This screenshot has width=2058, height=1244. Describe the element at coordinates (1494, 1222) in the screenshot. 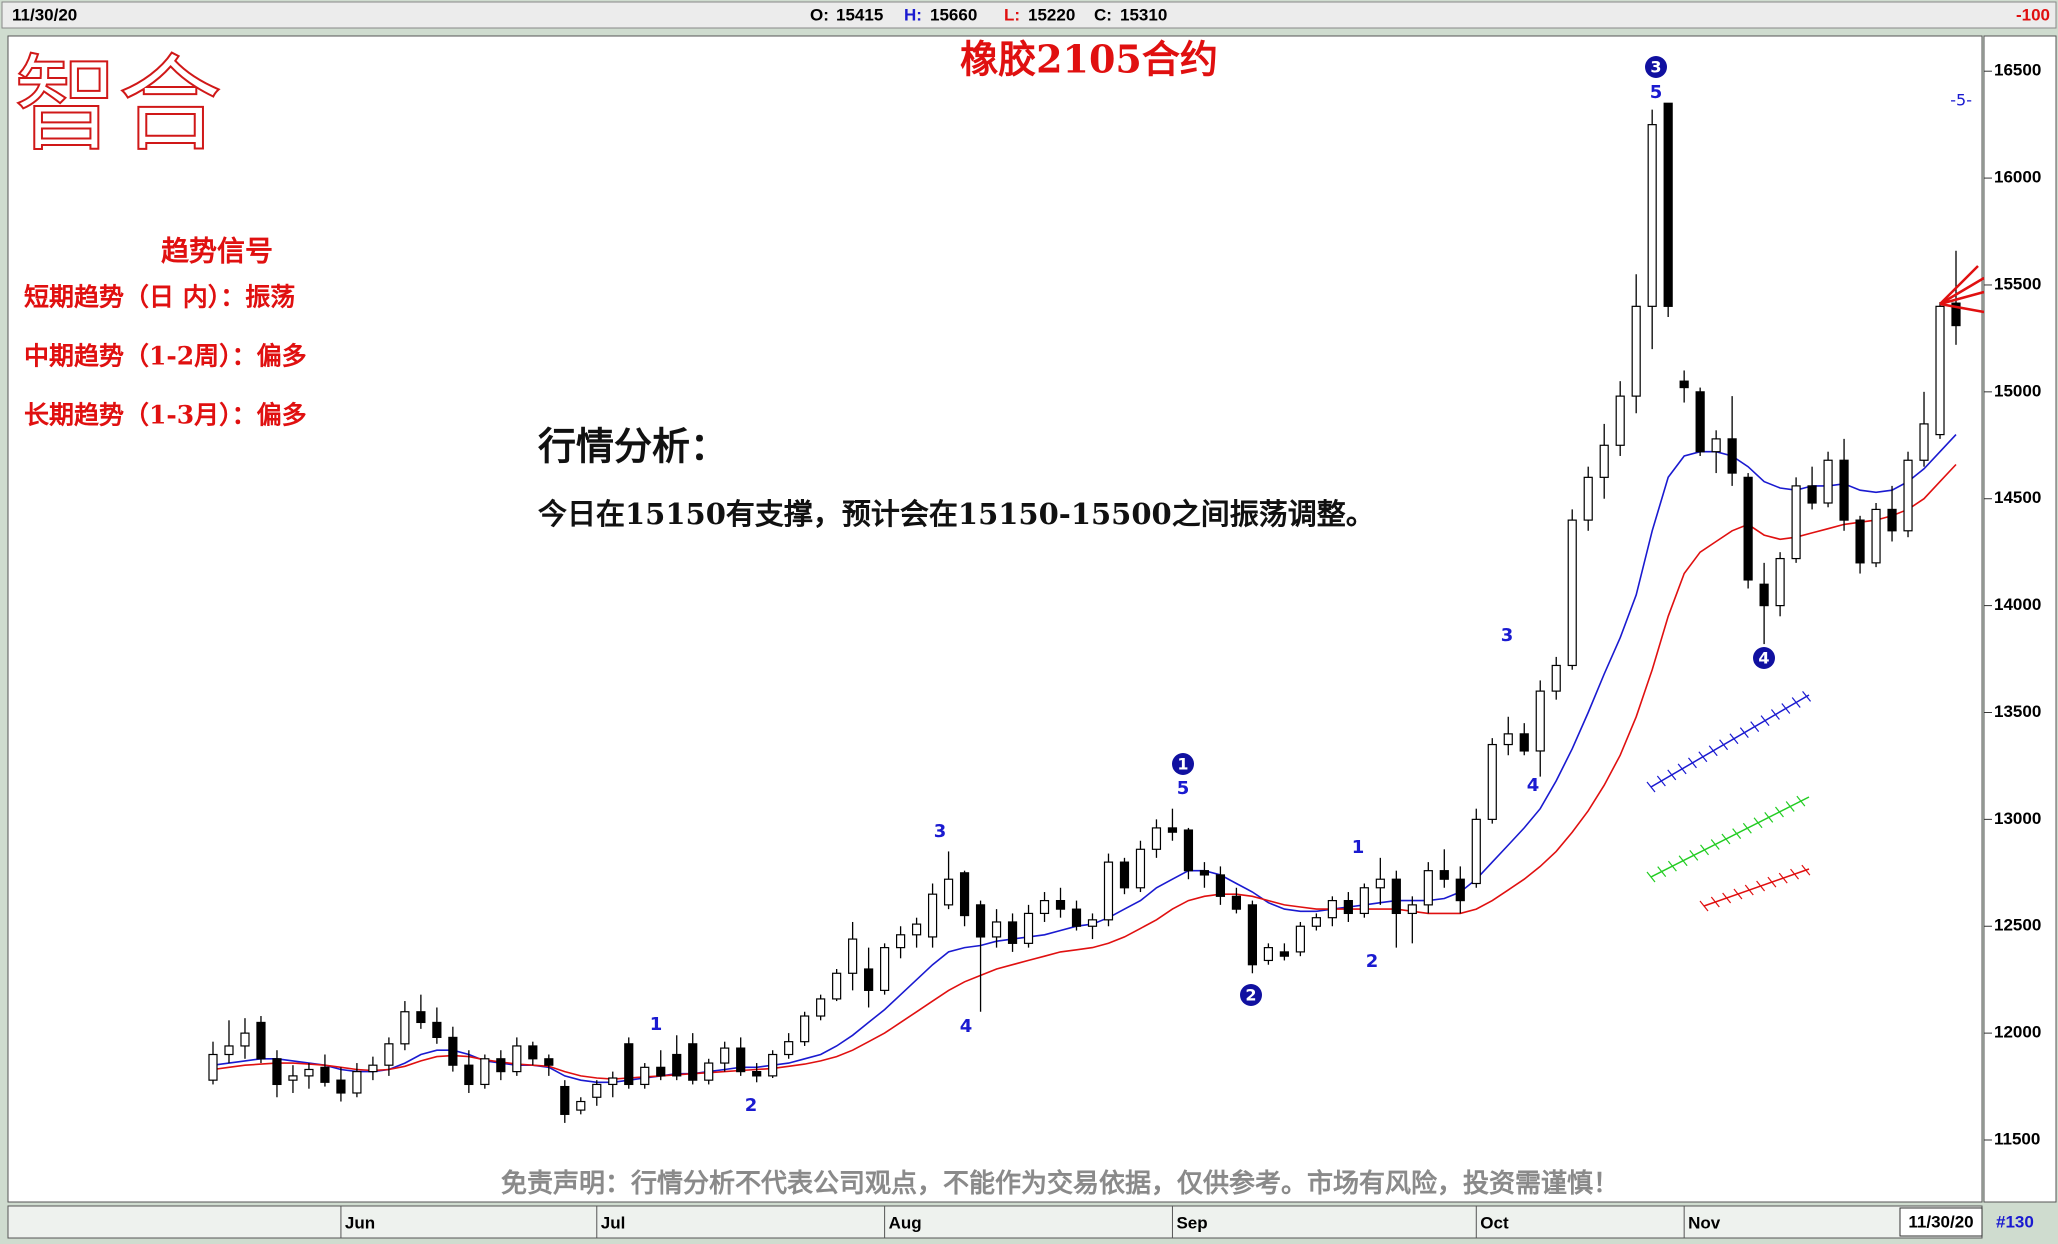

I see `x-tick-label: Oct` at that location.